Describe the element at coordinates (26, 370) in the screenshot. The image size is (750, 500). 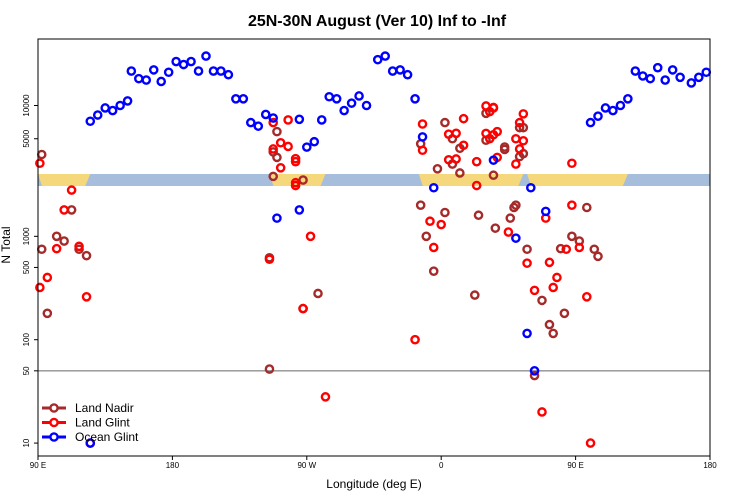
I see `y-tick-label: 50` at that location.